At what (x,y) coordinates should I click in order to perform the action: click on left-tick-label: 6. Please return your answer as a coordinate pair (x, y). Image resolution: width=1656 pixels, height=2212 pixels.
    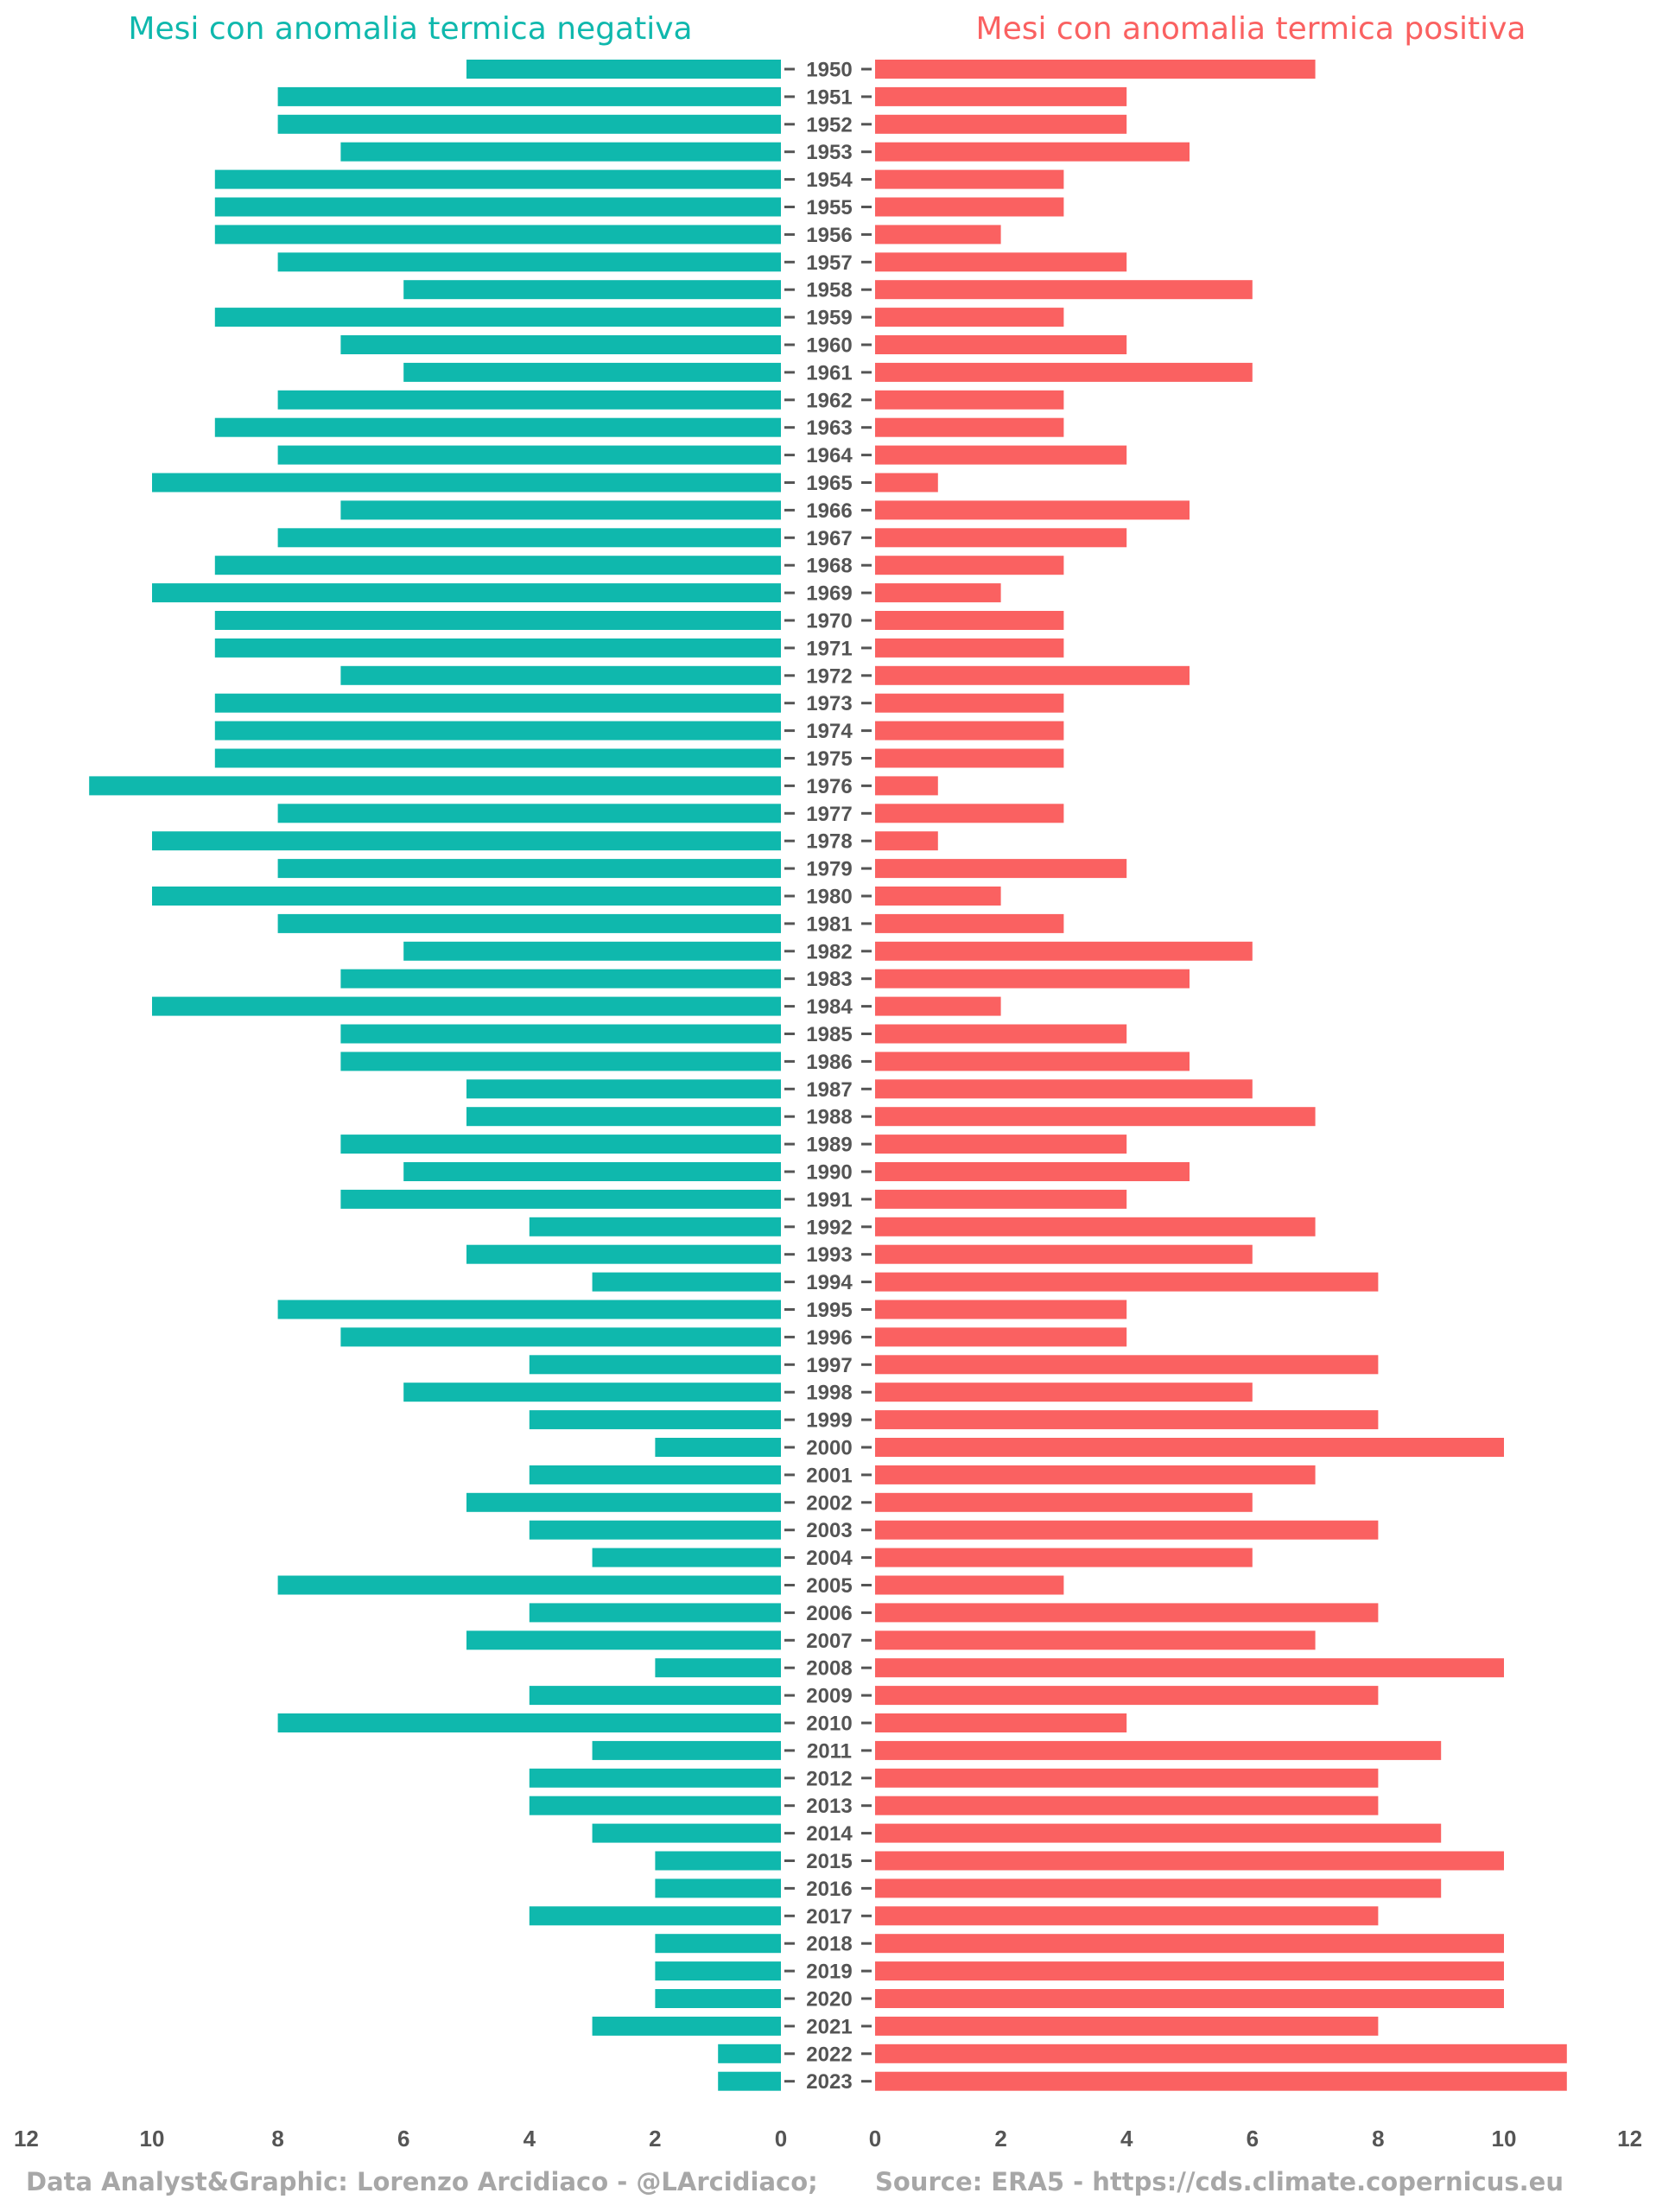
    Looking at the image, I should click on (403, 2139).